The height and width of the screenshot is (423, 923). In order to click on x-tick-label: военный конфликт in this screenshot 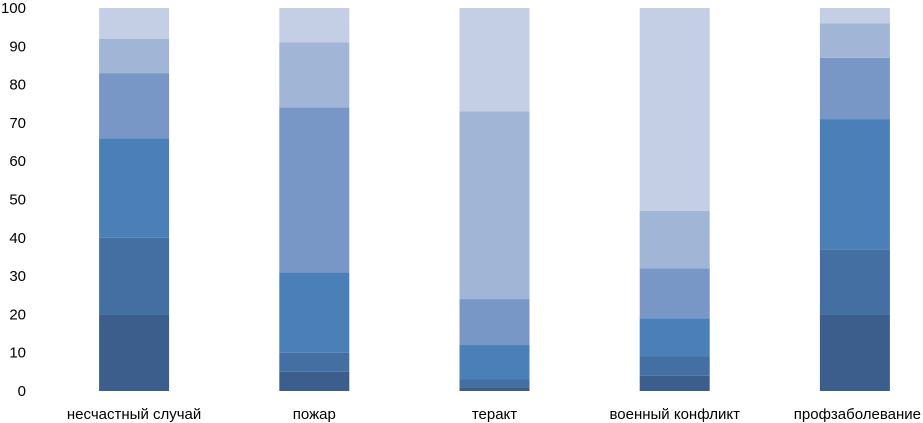, I will do `click(674, 414)`.